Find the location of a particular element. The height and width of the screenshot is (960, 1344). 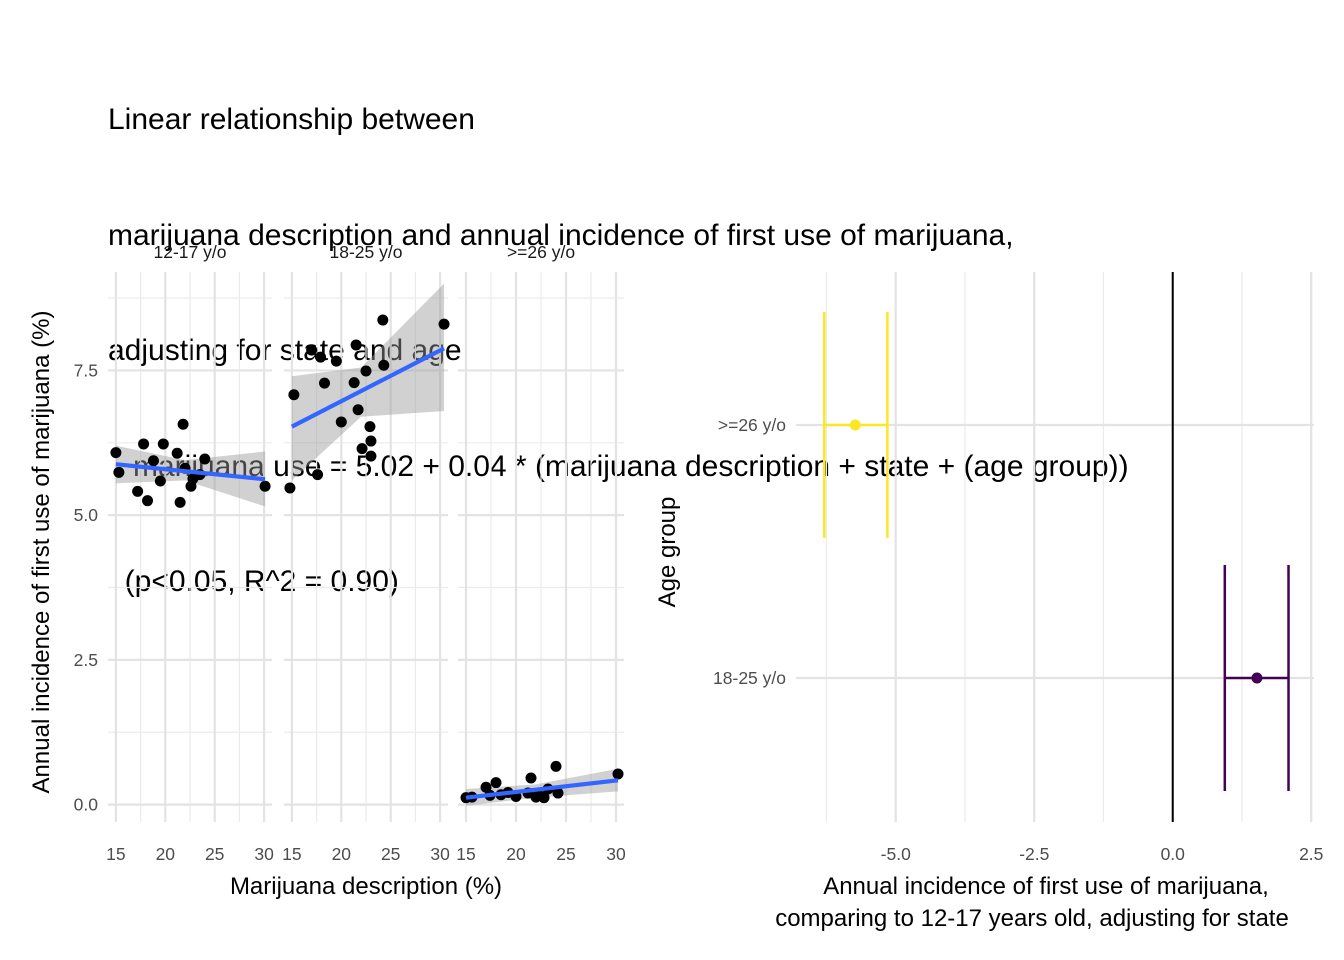

x-tick-label: -5.0 is located at coordinates (896, 854).